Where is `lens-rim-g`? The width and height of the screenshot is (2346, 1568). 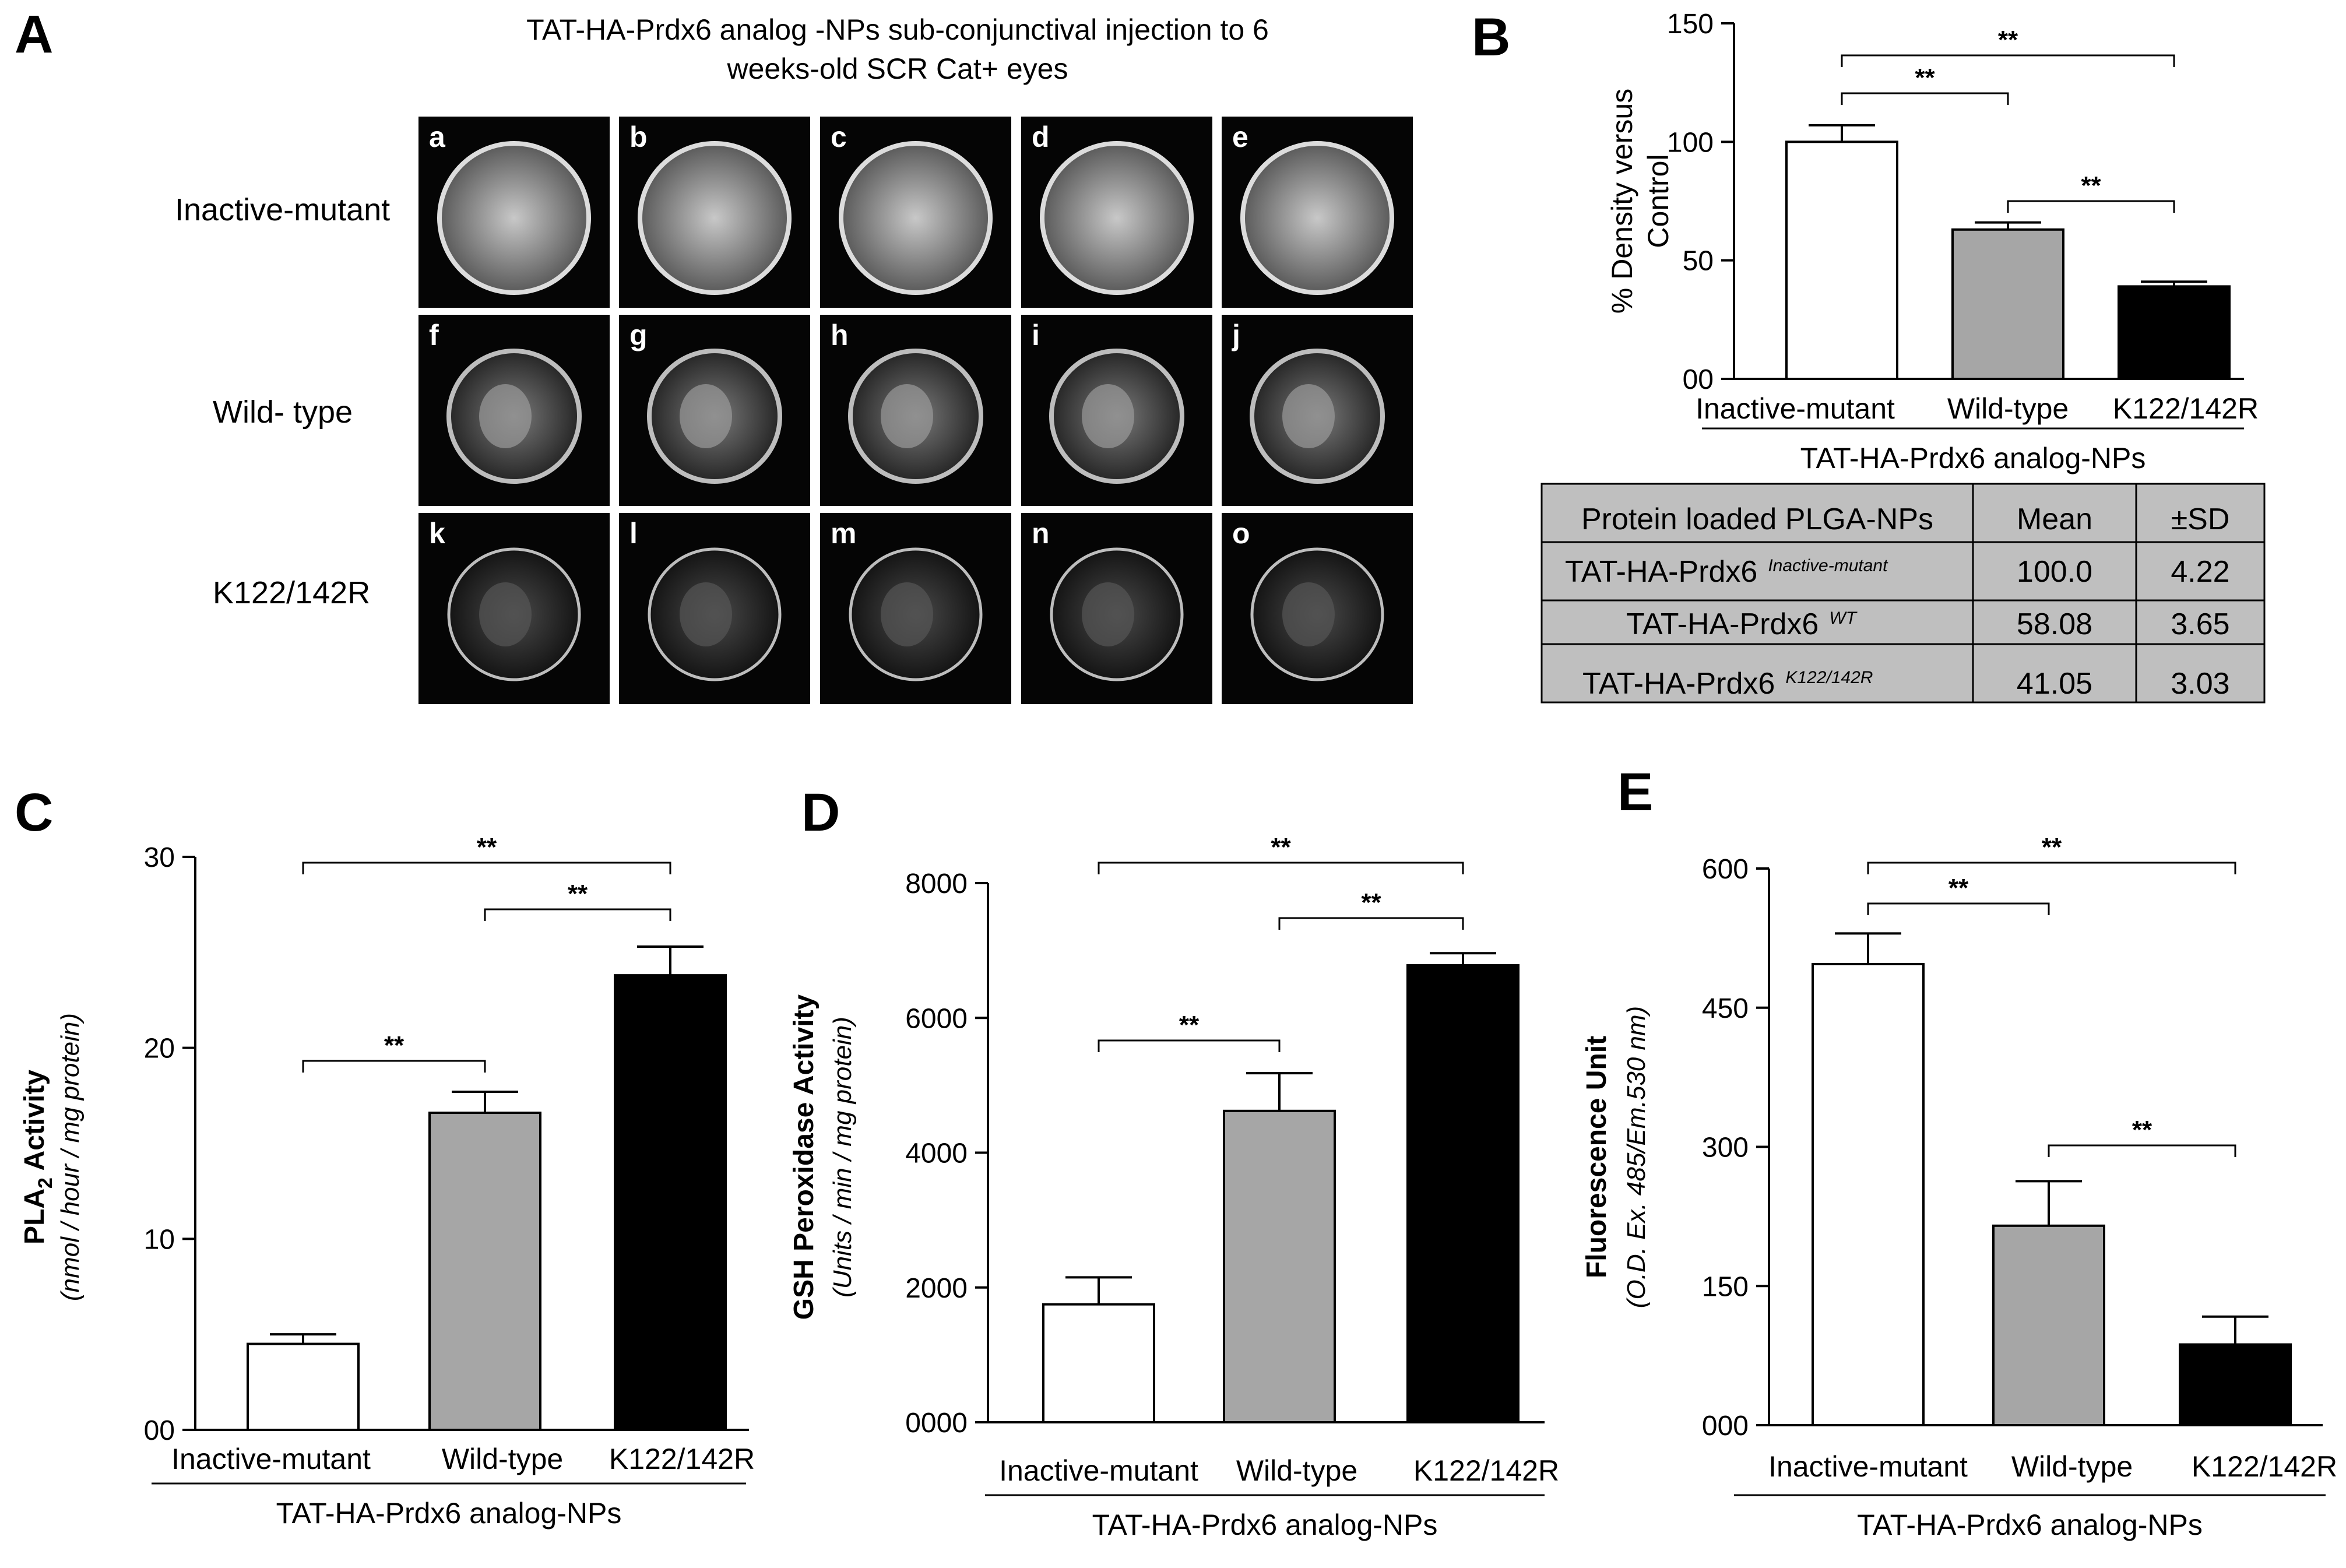 lens-rim-g is located at coordinates (714, 416).